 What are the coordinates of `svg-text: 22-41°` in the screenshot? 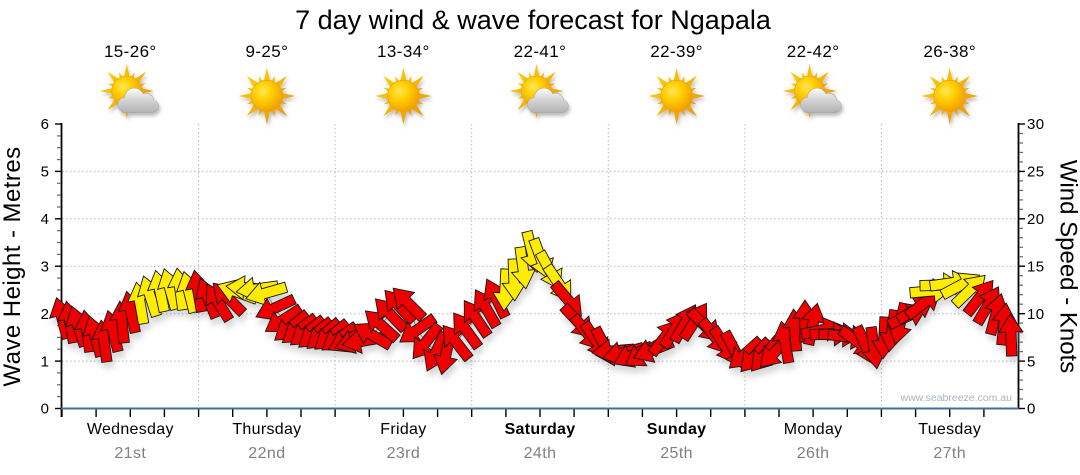 It's located at (540, 51).